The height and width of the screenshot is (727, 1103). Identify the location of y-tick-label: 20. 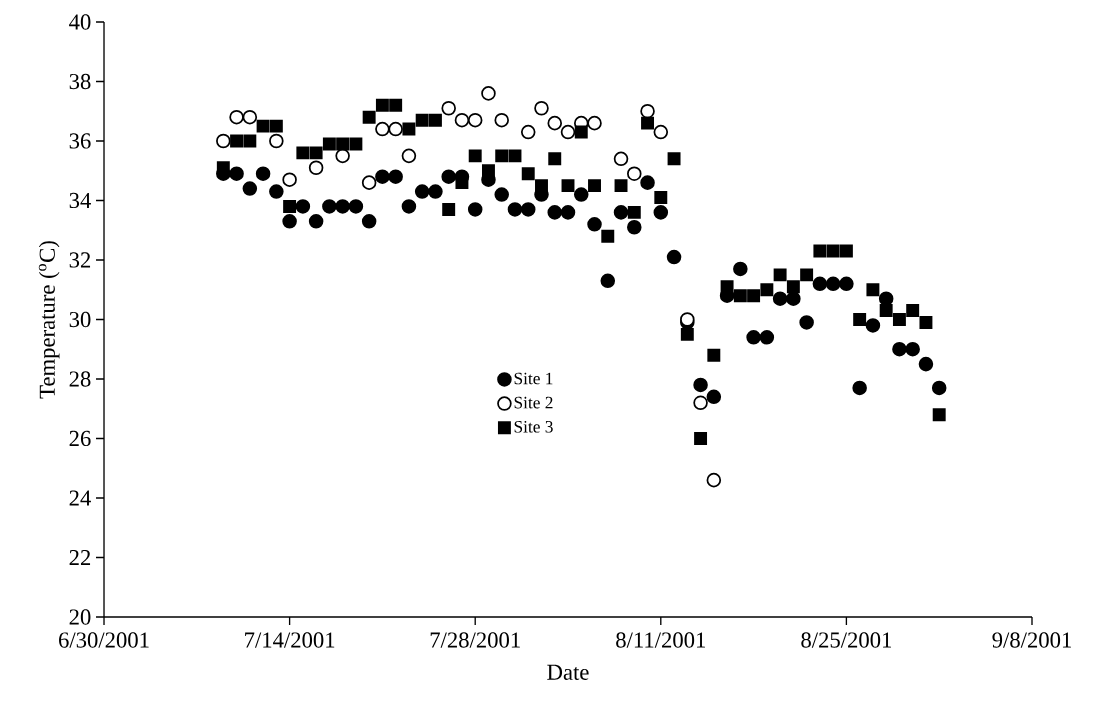
(80, 617).